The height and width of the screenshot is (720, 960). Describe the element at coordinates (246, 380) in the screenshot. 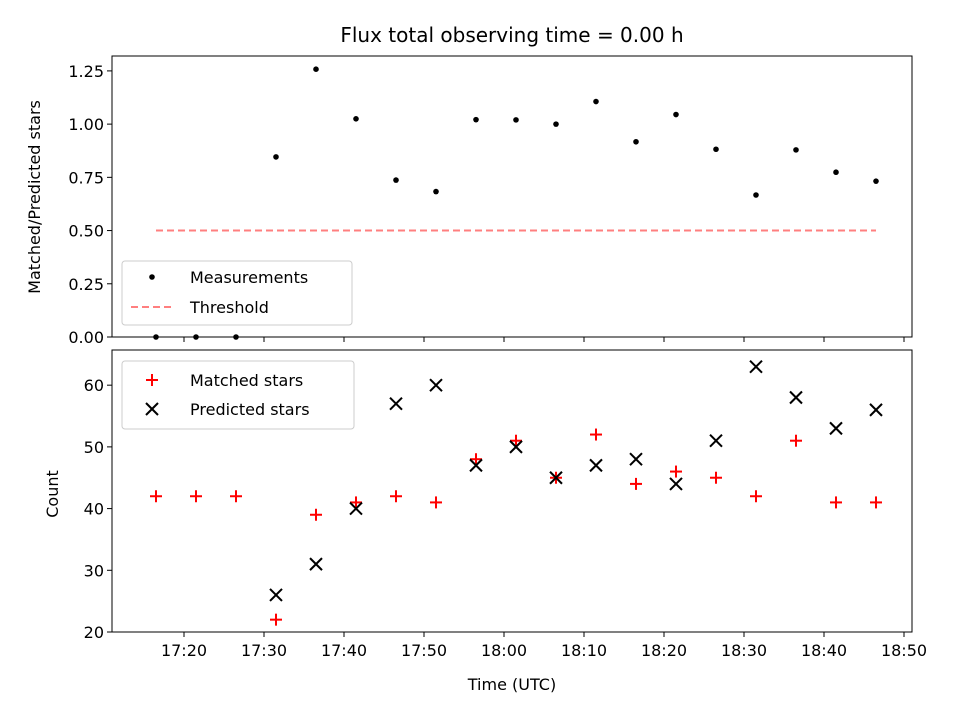

I see `legend-matched-label: Matched stars` at that location.